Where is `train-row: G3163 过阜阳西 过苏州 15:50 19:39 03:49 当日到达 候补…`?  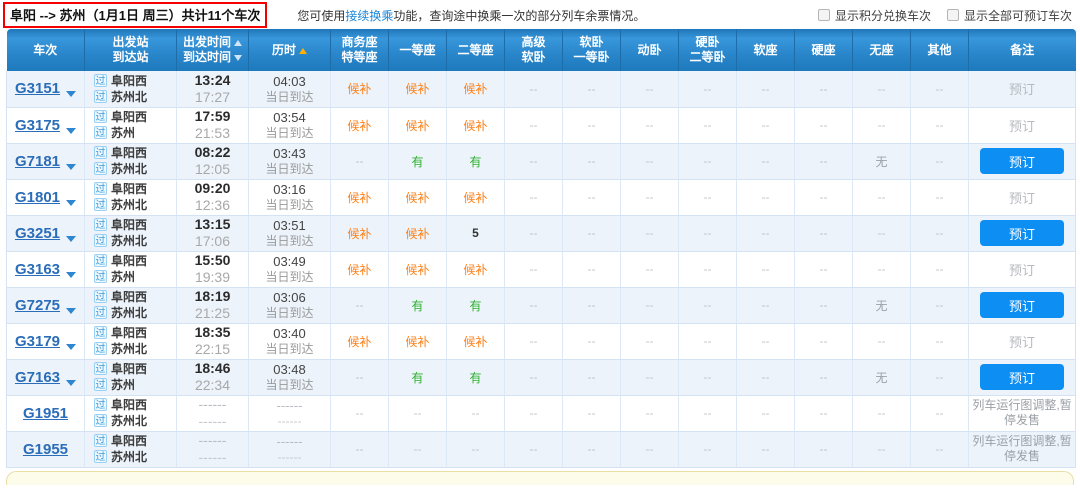 train-row: G3163 过阜阳西 过苏州 15:50 19:39 03:49 当日到达 候补… is located at coordinates (541, 269).